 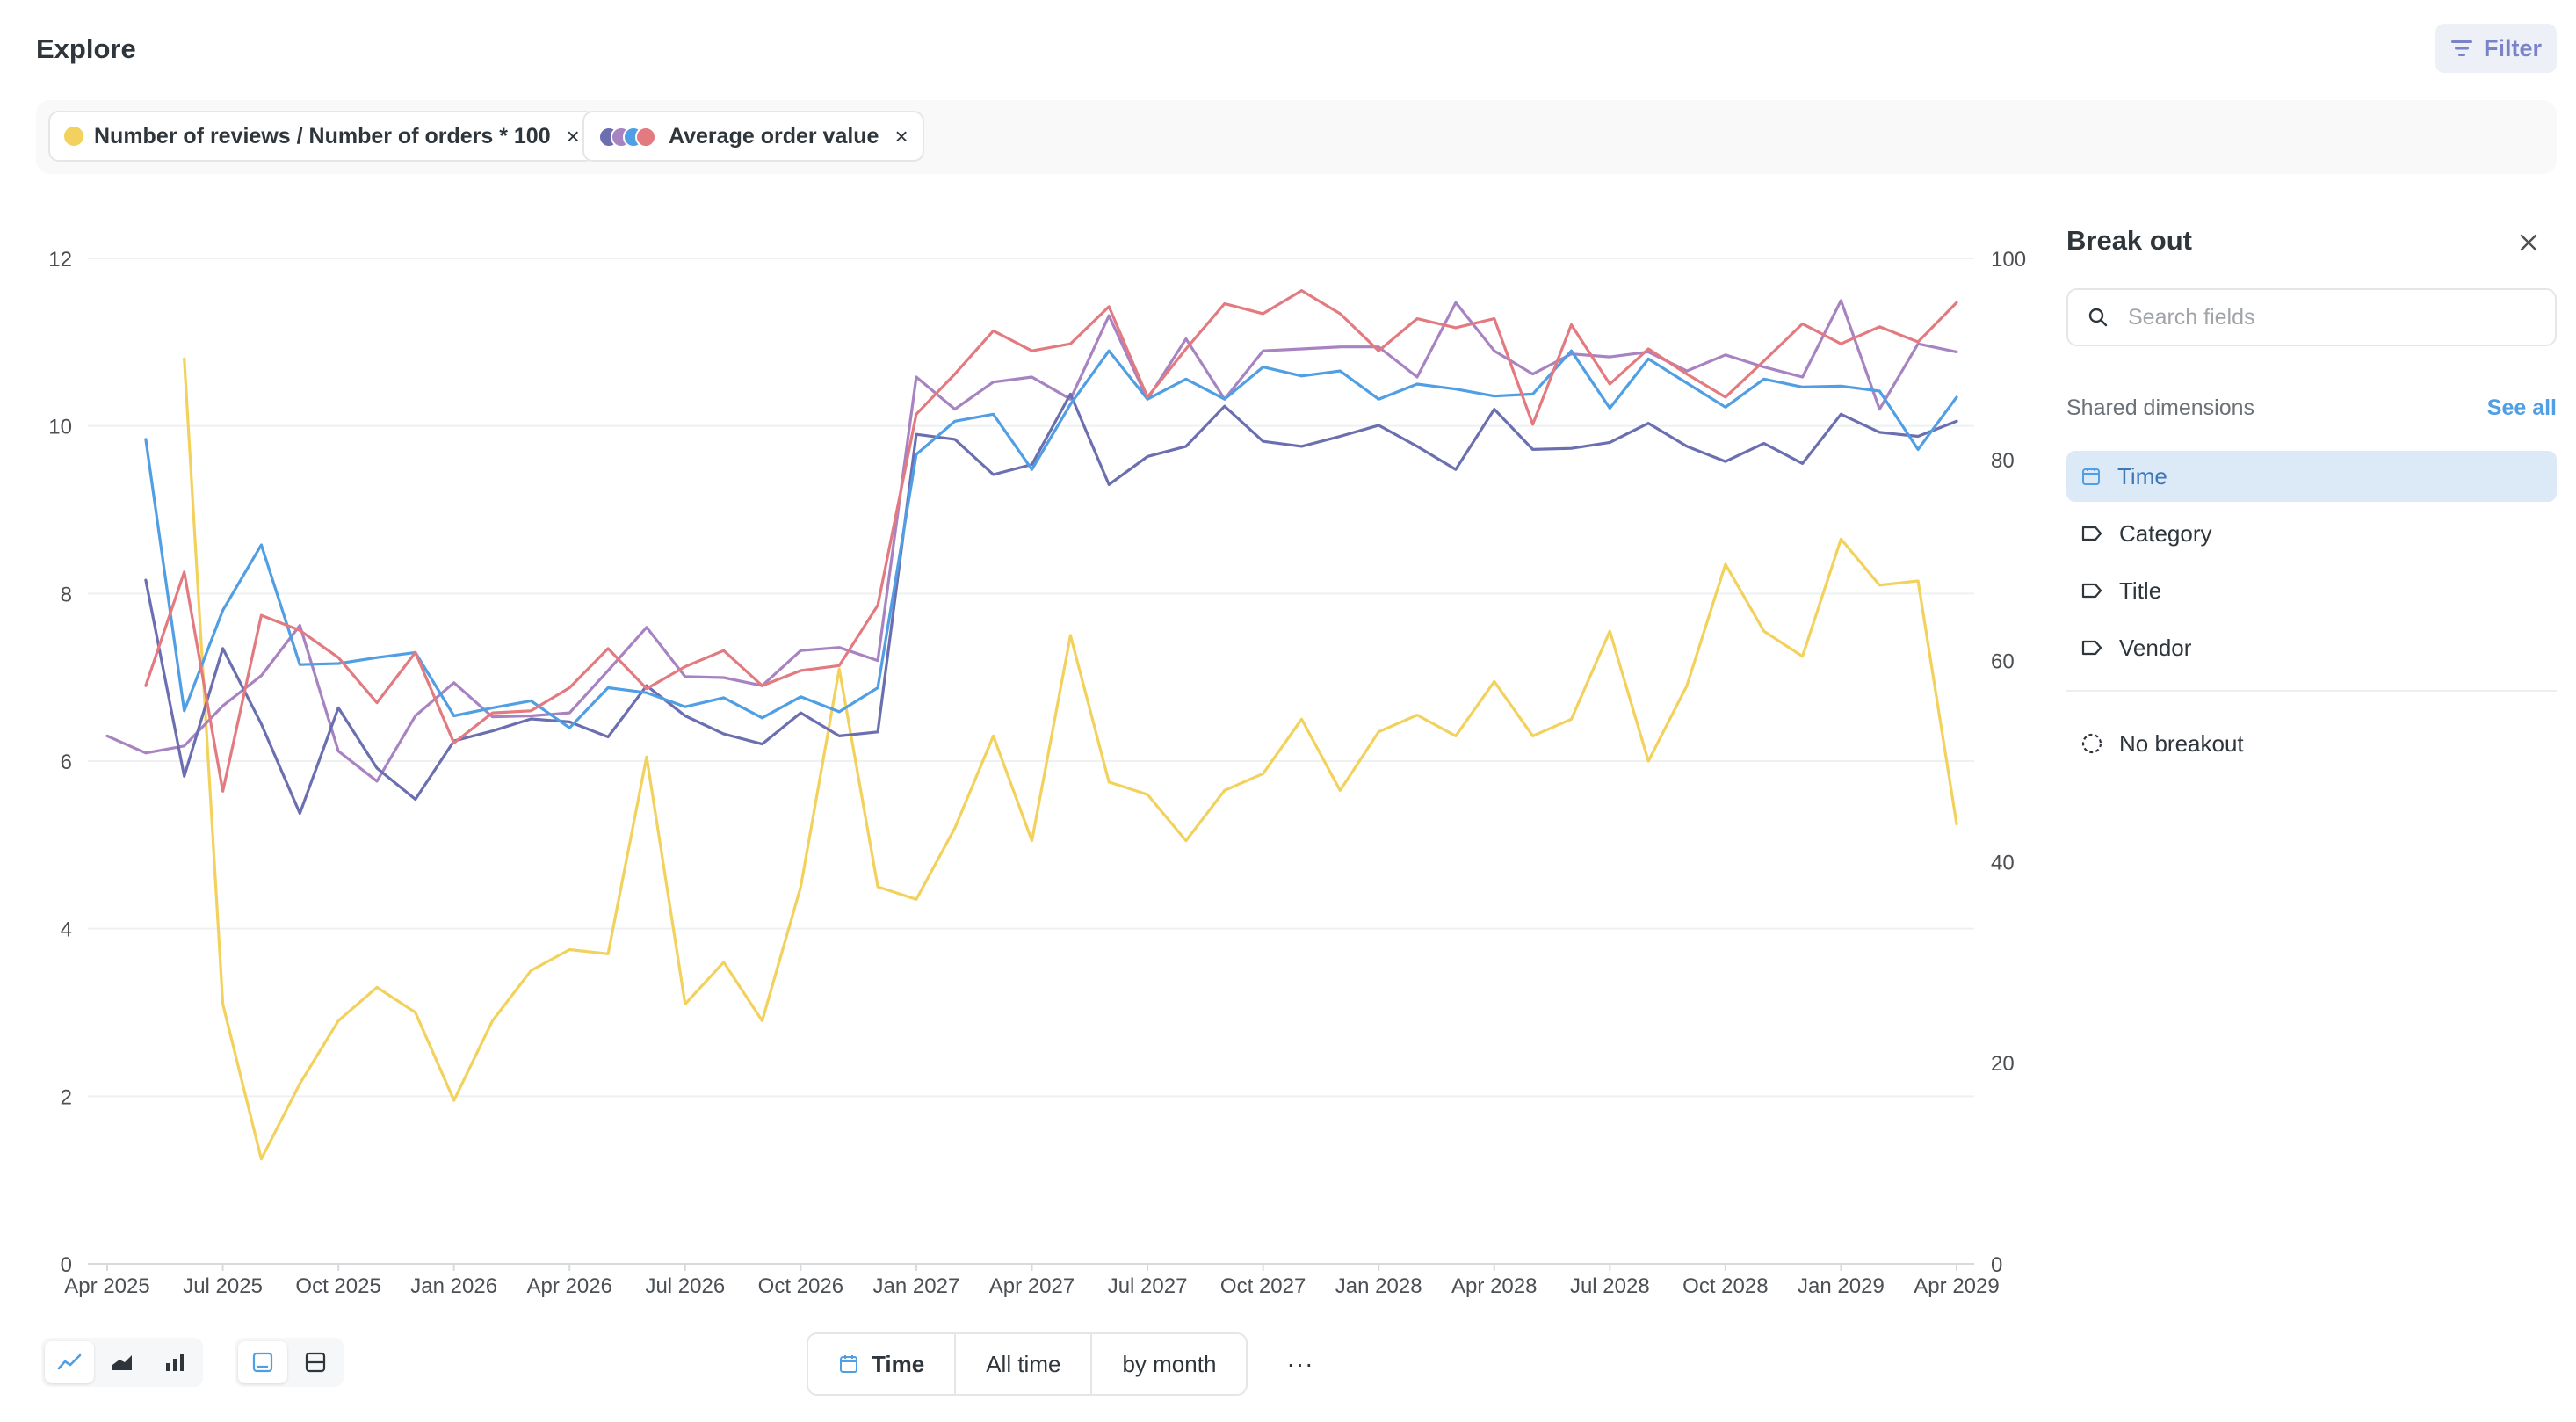 What do you see at coordinates (1263, 1286) in the screenshot?
I see `x-tick-label: Oct 2027` at bounding box center [1263, 1286].